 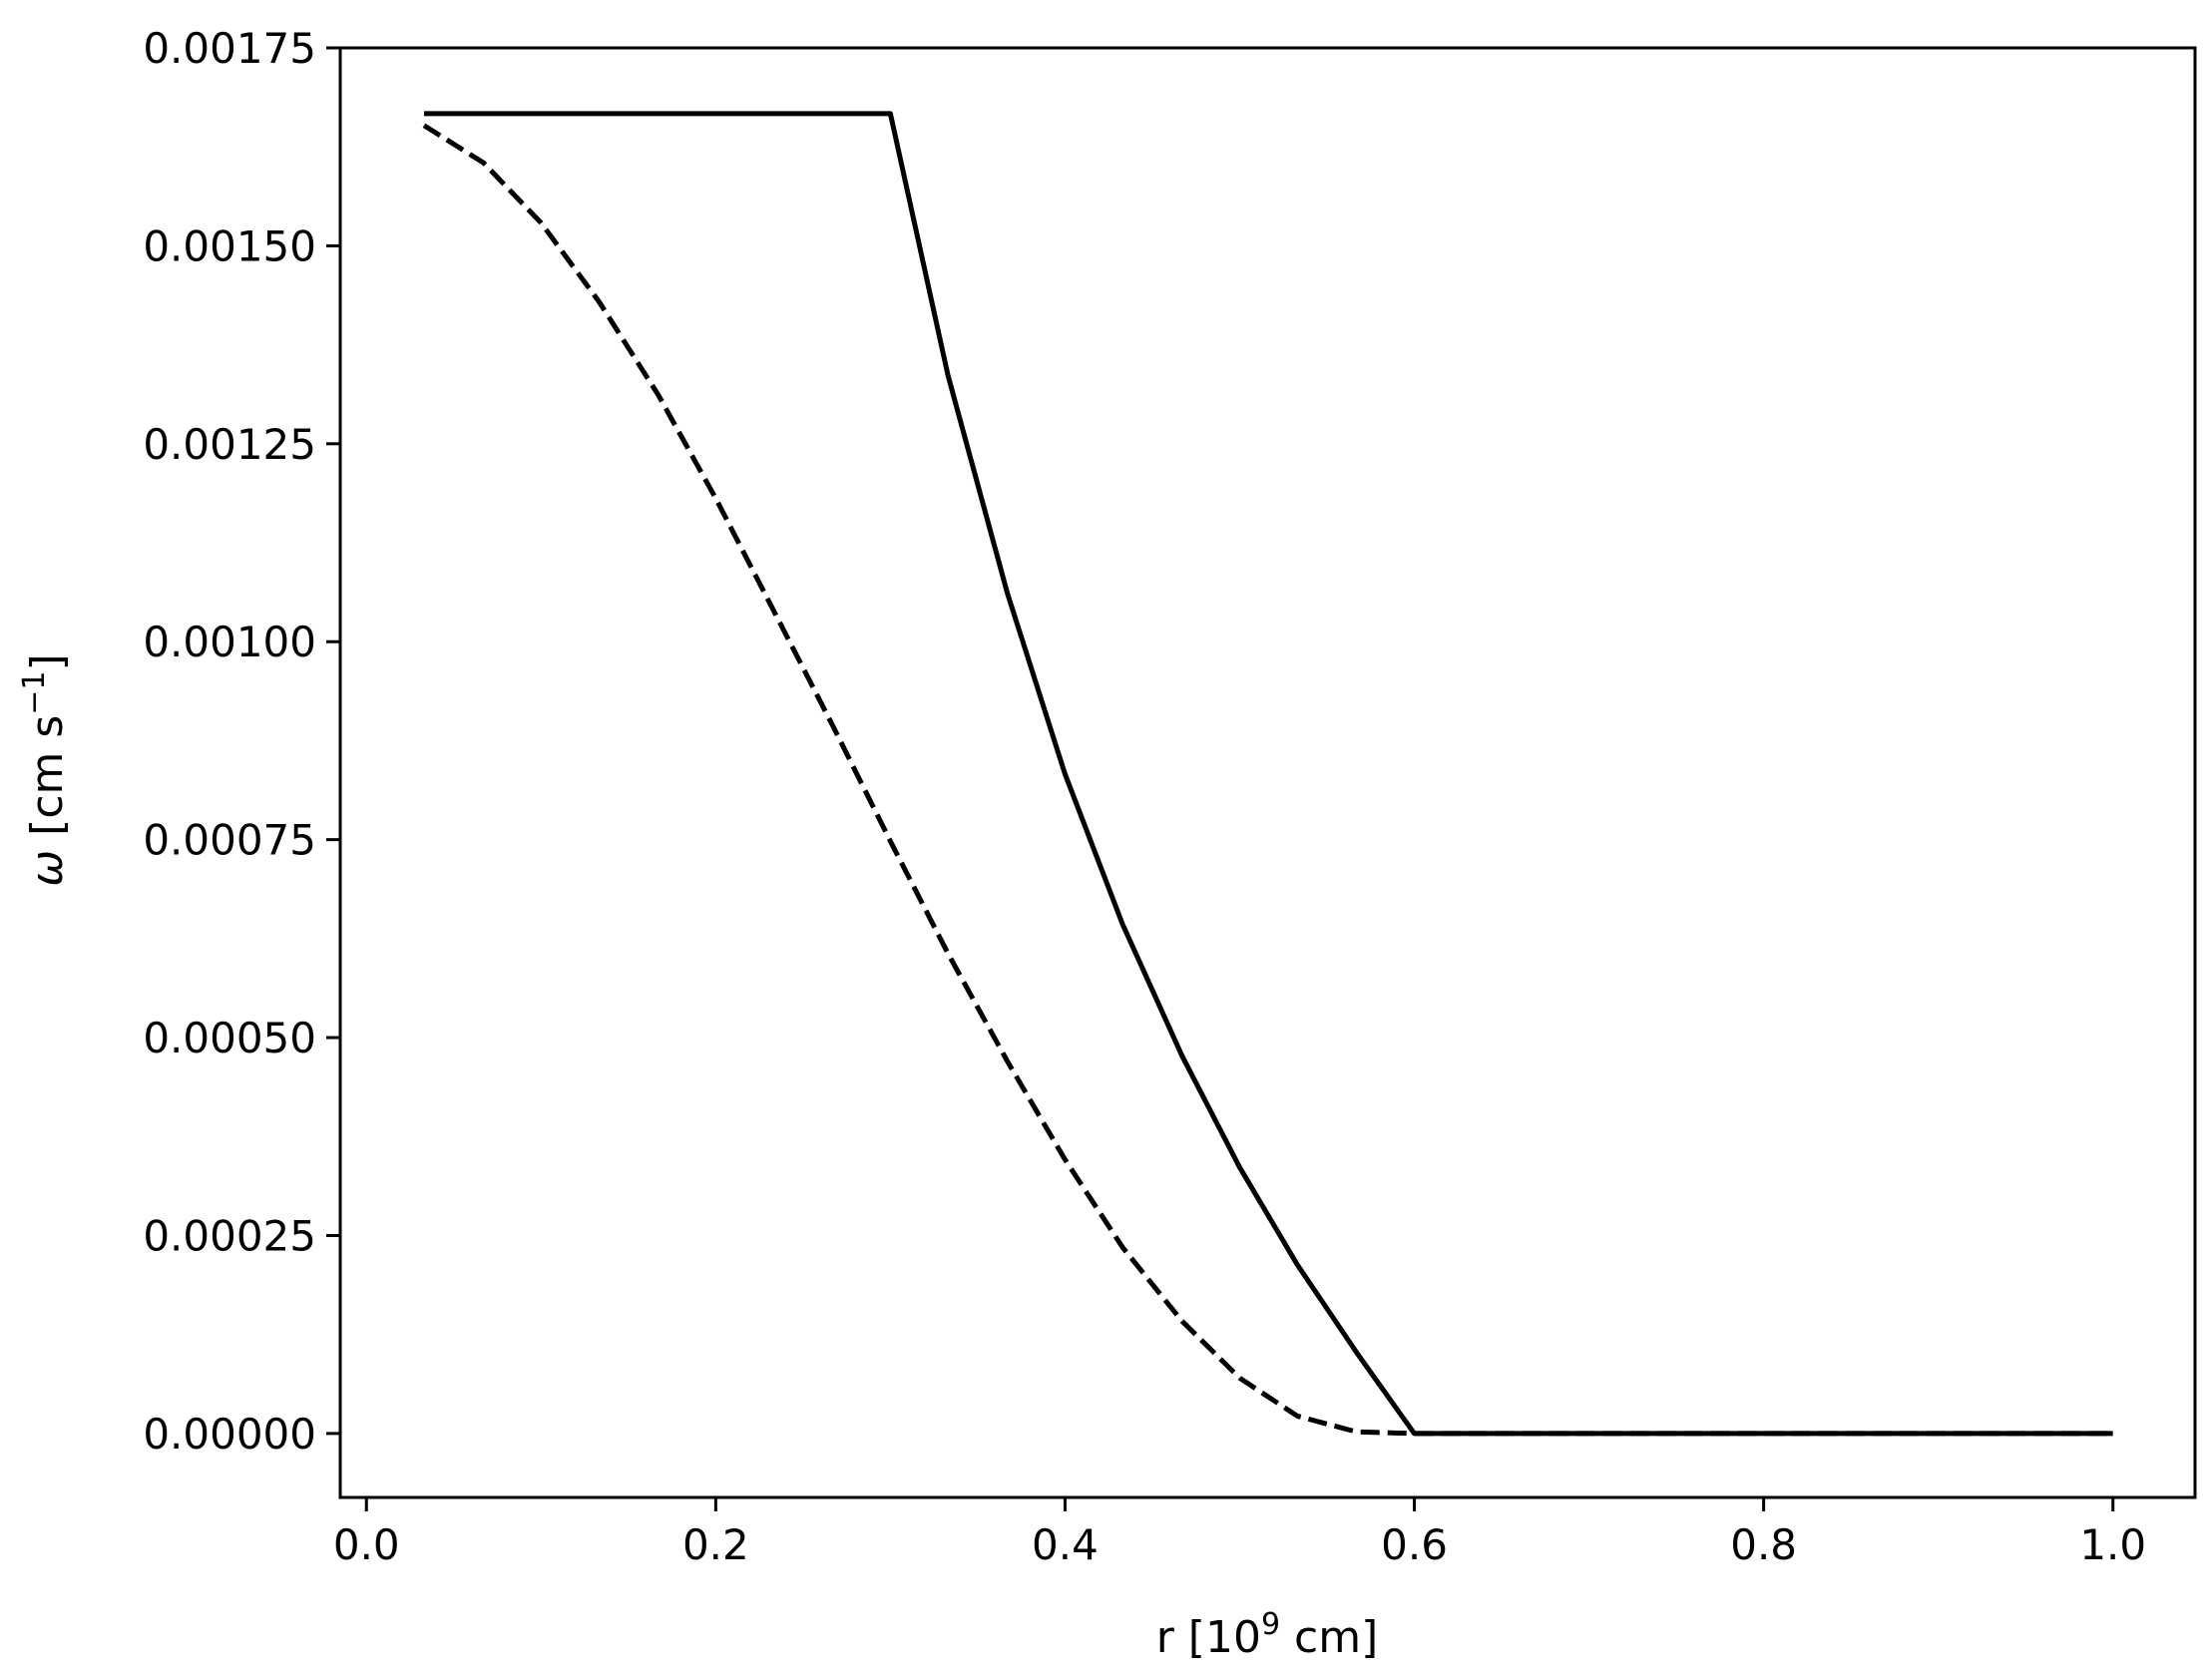 What do you see at coordinates (229, 245) in the screenshot?
I see `y-tick-label: 0.00150` at bounding box center [229, 245].